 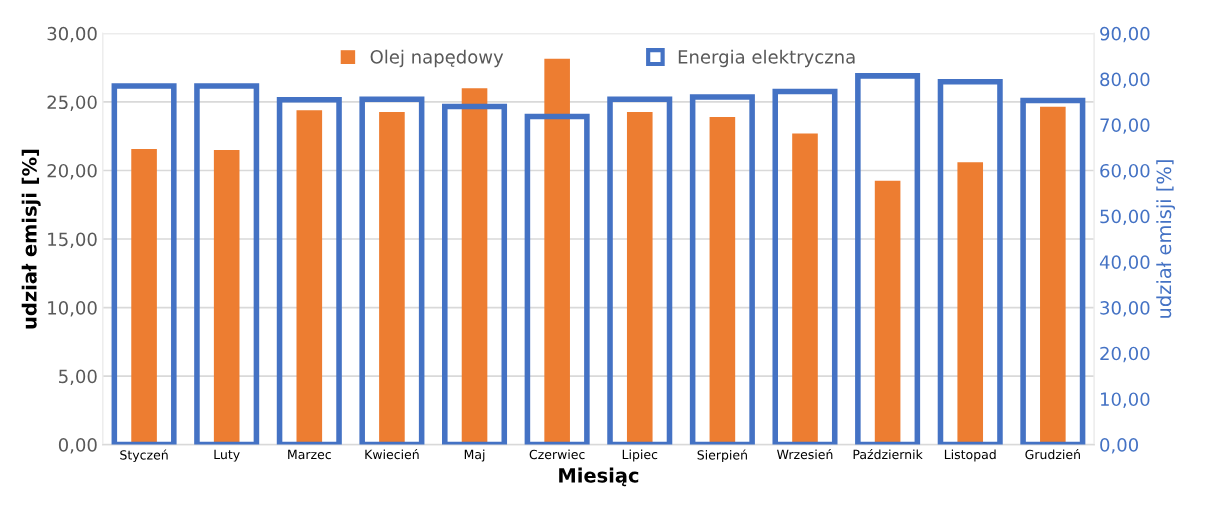 I want to click on x-tick-label: Styczeń, so click(x=144, y=456).